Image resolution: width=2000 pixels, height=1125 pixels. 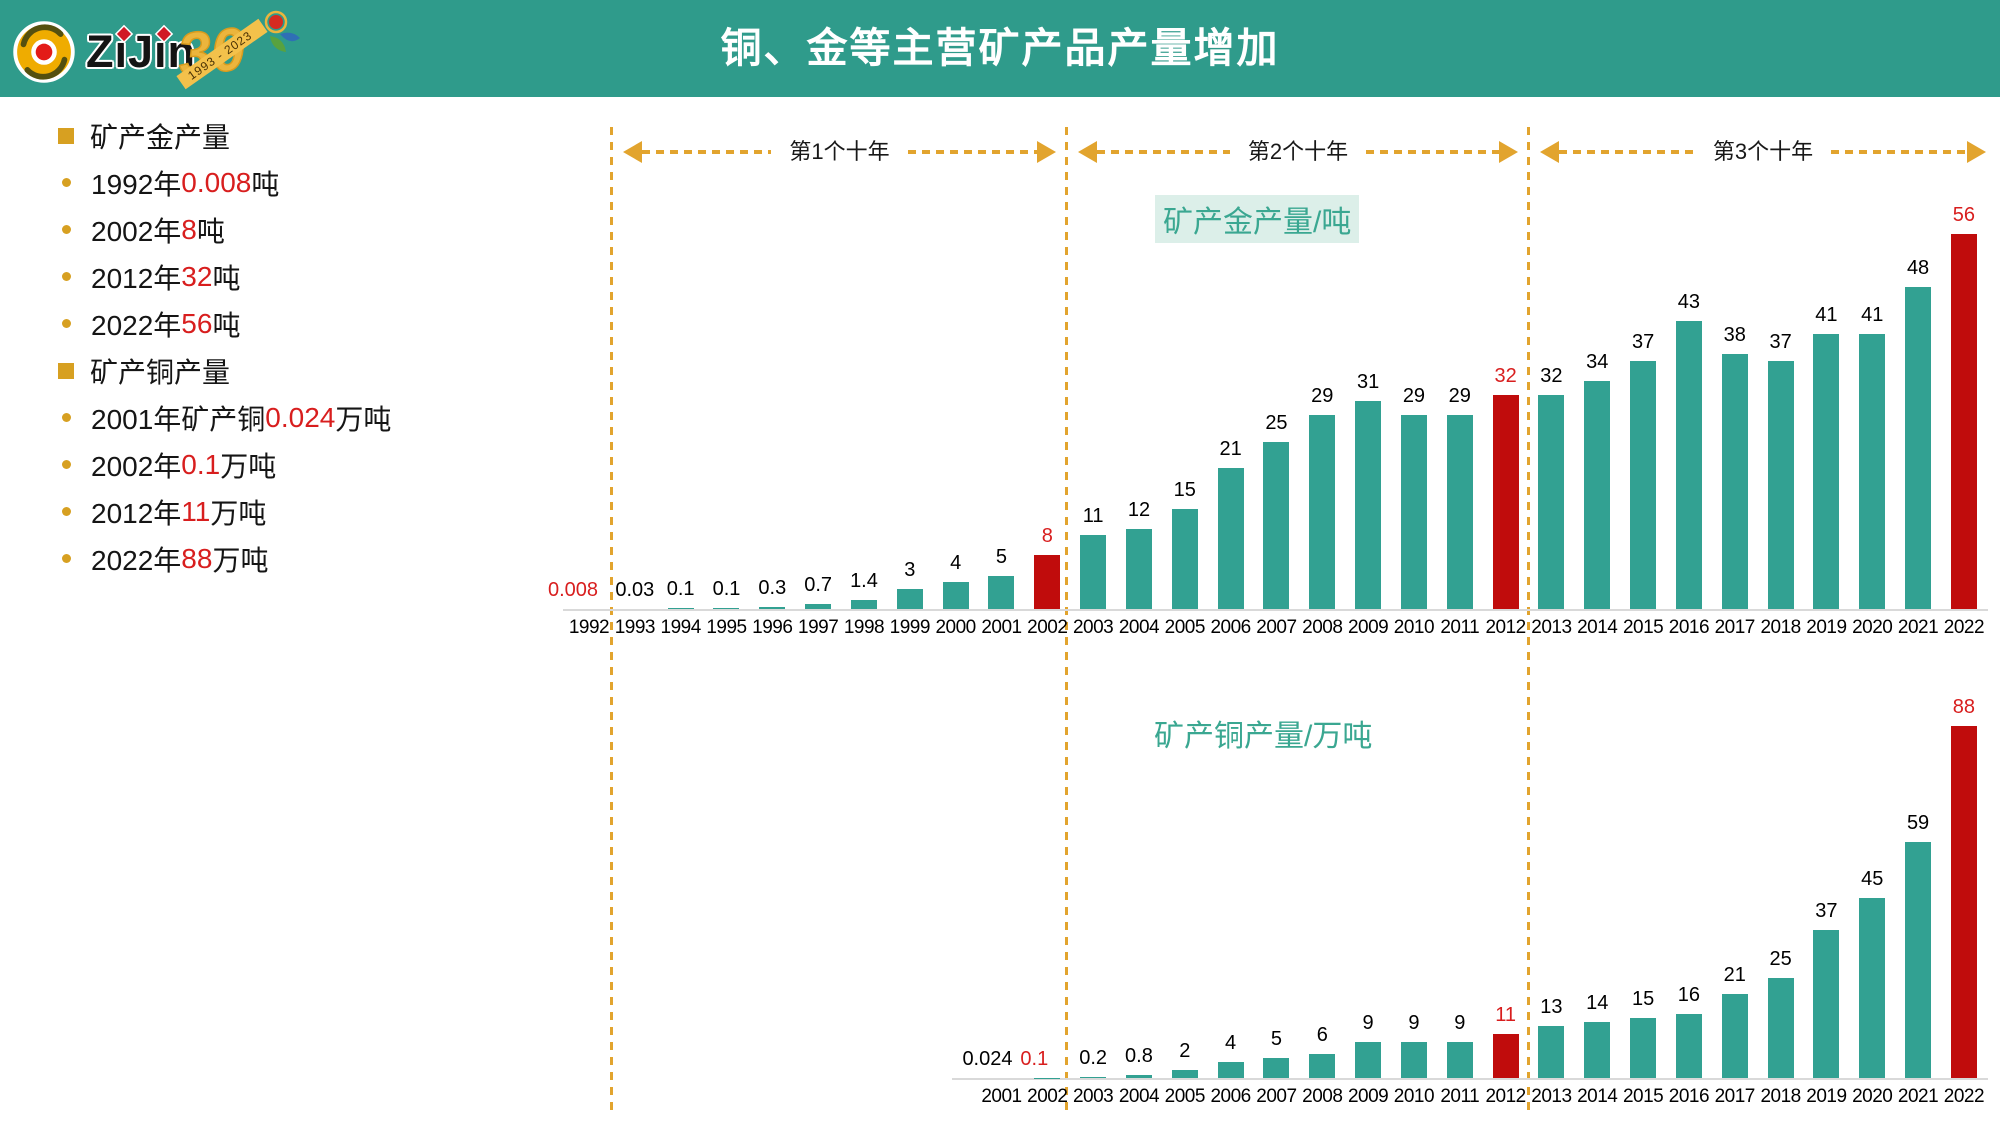 What do you see at coordinates (635, 627) in the screenshot?
I see `gold-year-tick-1993: 1993` at bounding box center [635, 627].